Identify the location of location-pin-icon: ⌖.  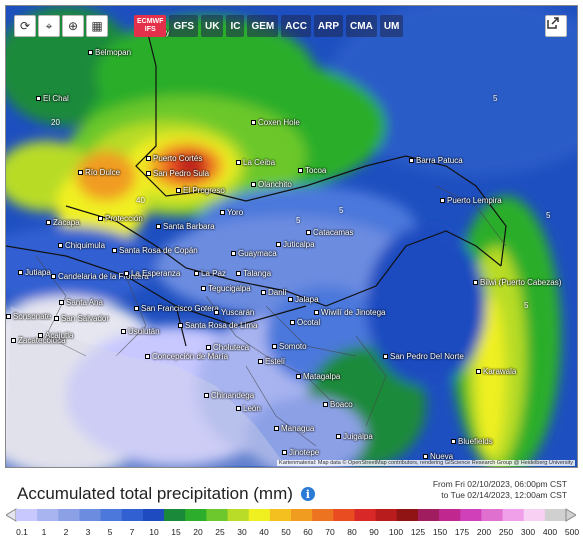
(49, 26).